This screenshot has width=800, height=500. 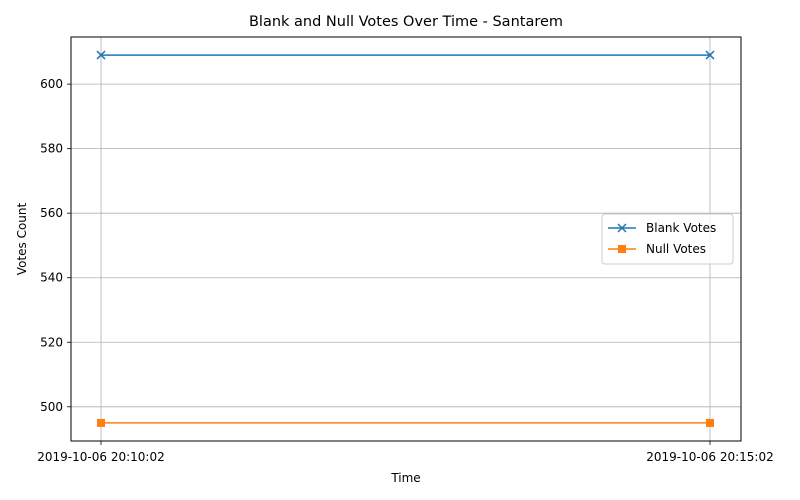 What do you see at coordinates (405, 478) in the screenshot?
I see `x-axis-label: Time` at bounding box center [405, 478].